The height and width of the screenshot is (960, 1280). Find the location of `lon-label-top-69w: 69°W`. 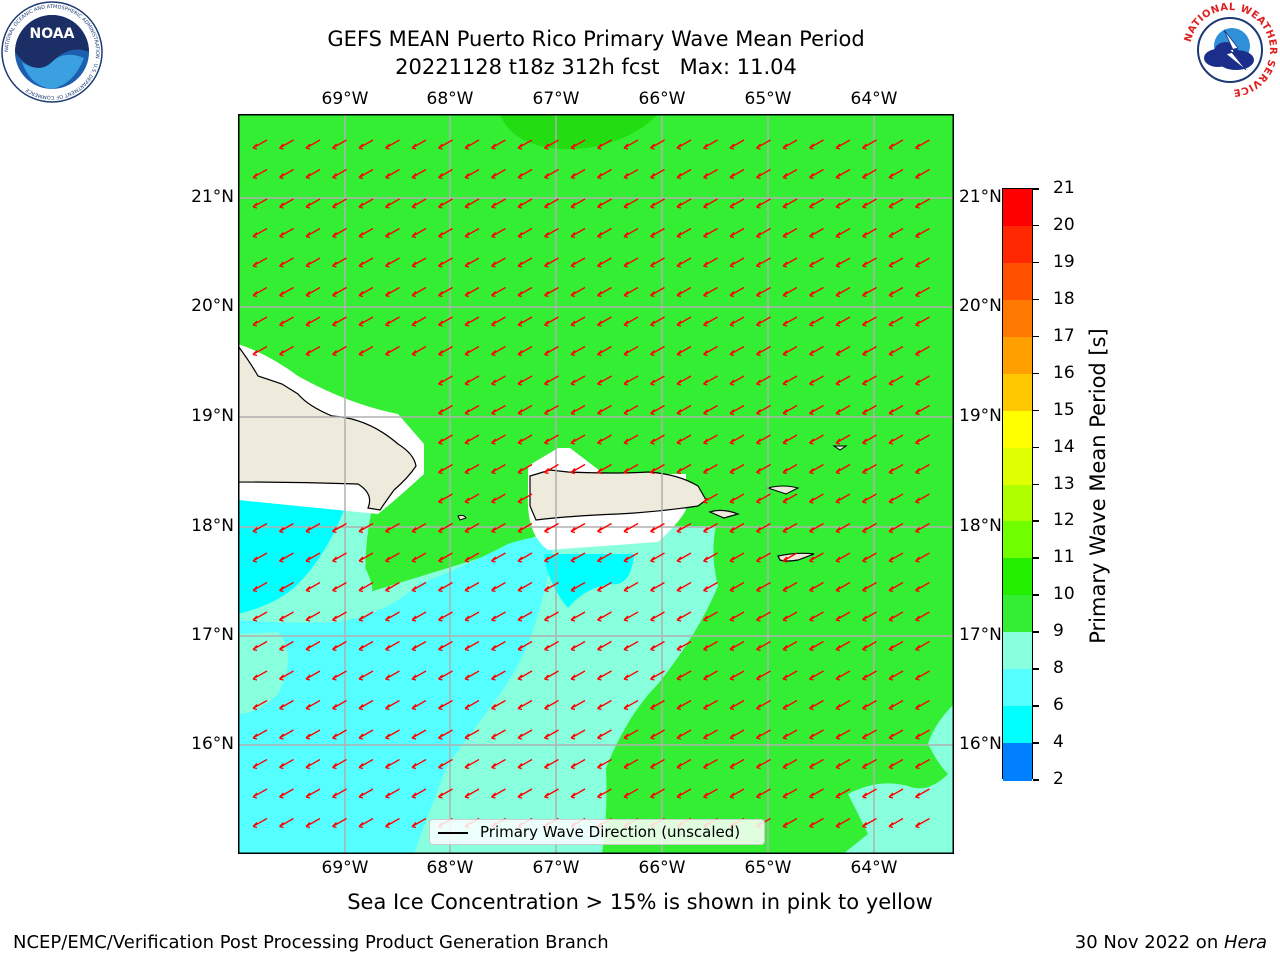

lon-label-top-69w: 69°W is located at coordinates (345, 99).